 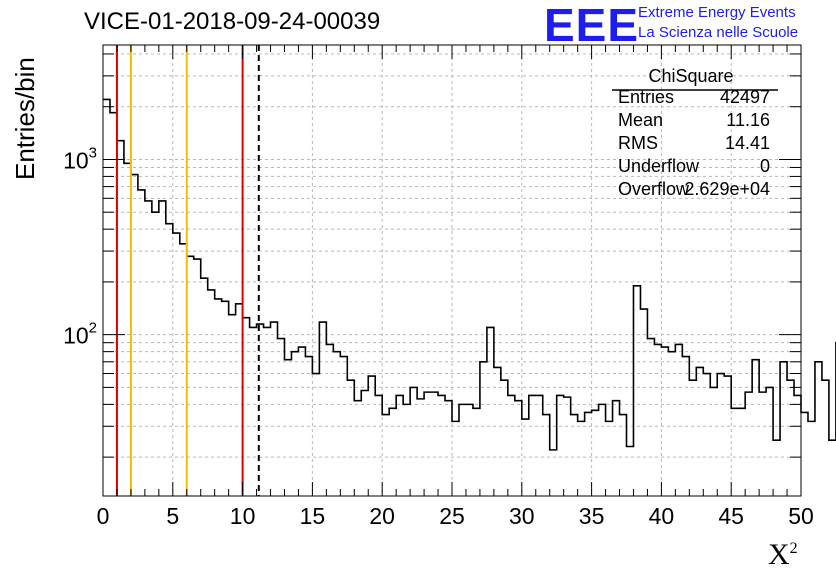 What do you see at coordinates (662, 516) in the screenshot?
I see `x-tick-label: 40` at bounding box center [662, 516].